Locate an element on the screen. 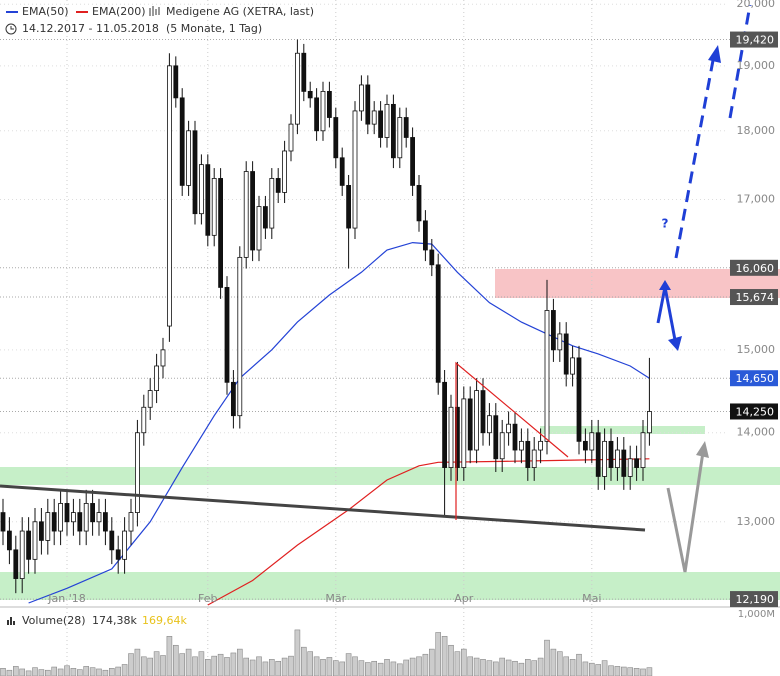 The width and height of the screenshot is (780, 676). volume-label: Volume(28) is located at coordinates (54, 620).